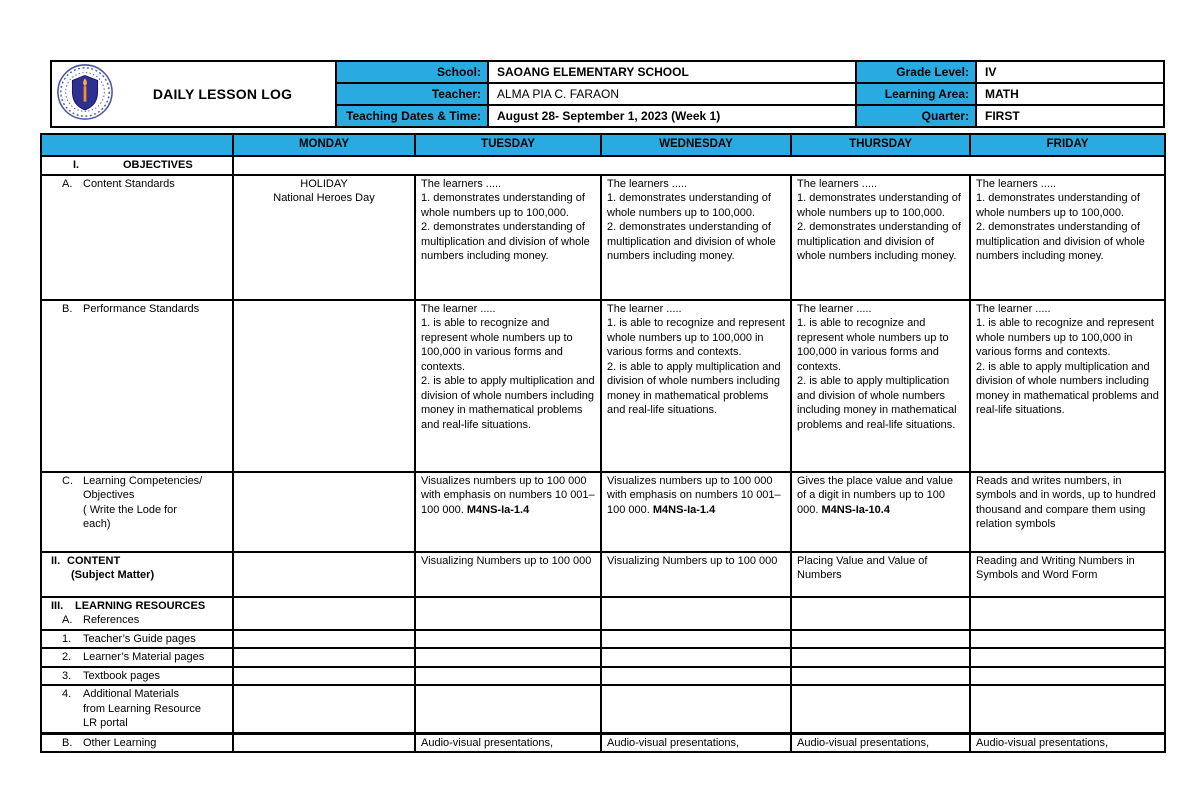  What do you see at coordinates (129, 183) in the screenshot?
I see `content-standards-label: Content Standards` at bounding box center [129, 183].